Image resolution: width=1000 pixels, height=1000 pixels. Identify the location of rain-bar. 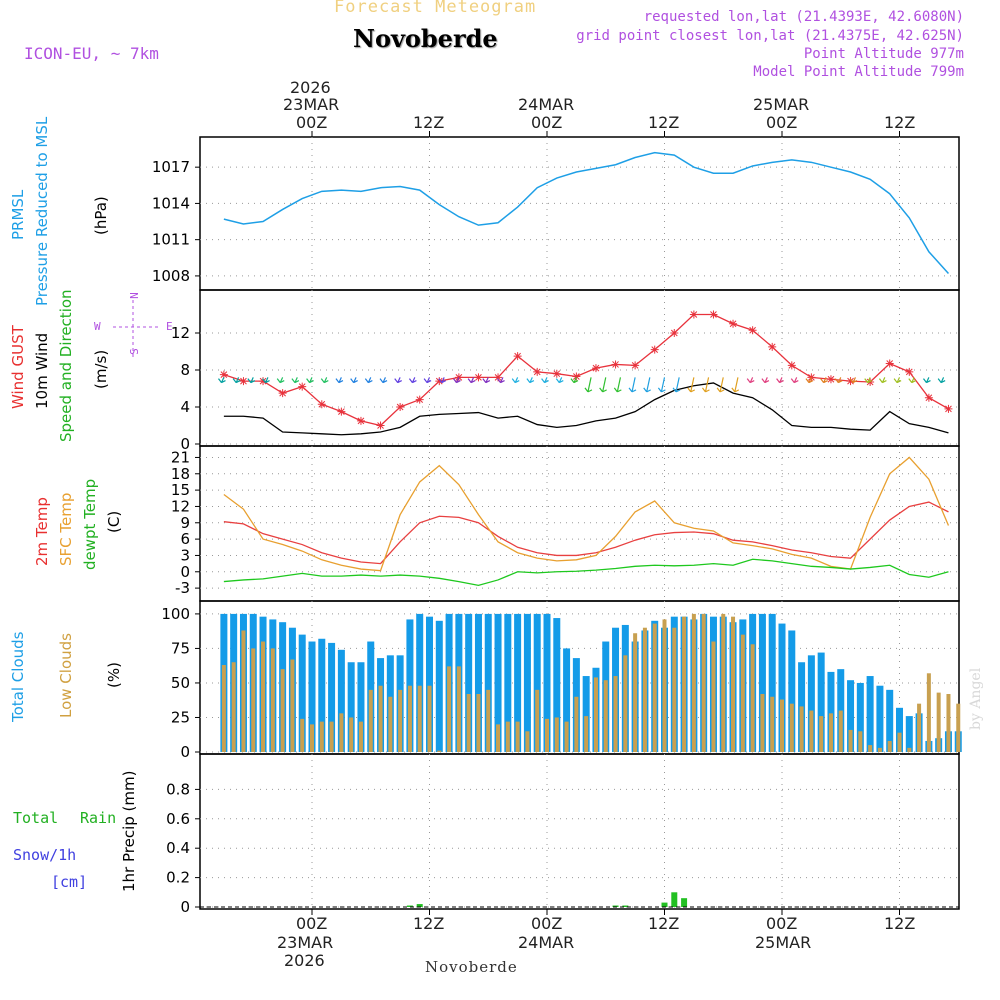
(674, 899).